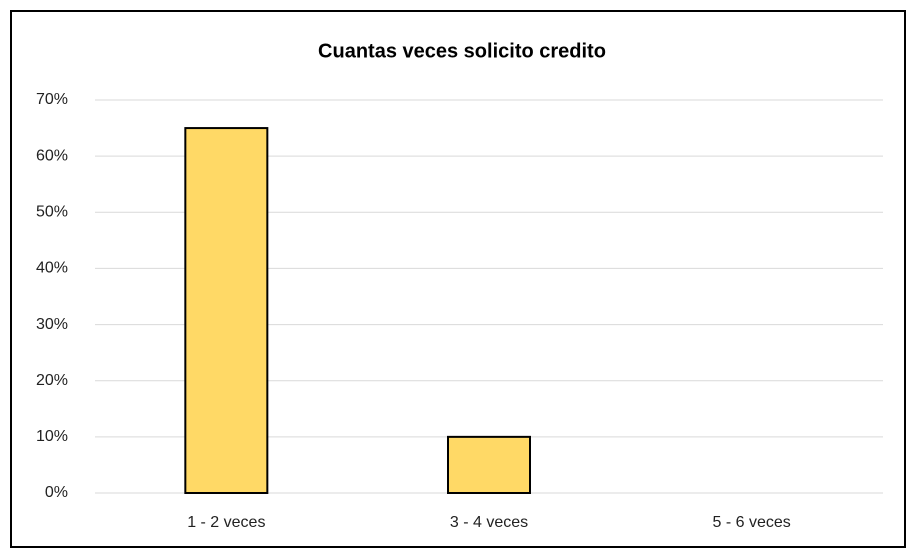  Describe the element at coordinates (489, 522) in the screenshot. I see `x-tick-label: 3 - 4 veces` at that location.